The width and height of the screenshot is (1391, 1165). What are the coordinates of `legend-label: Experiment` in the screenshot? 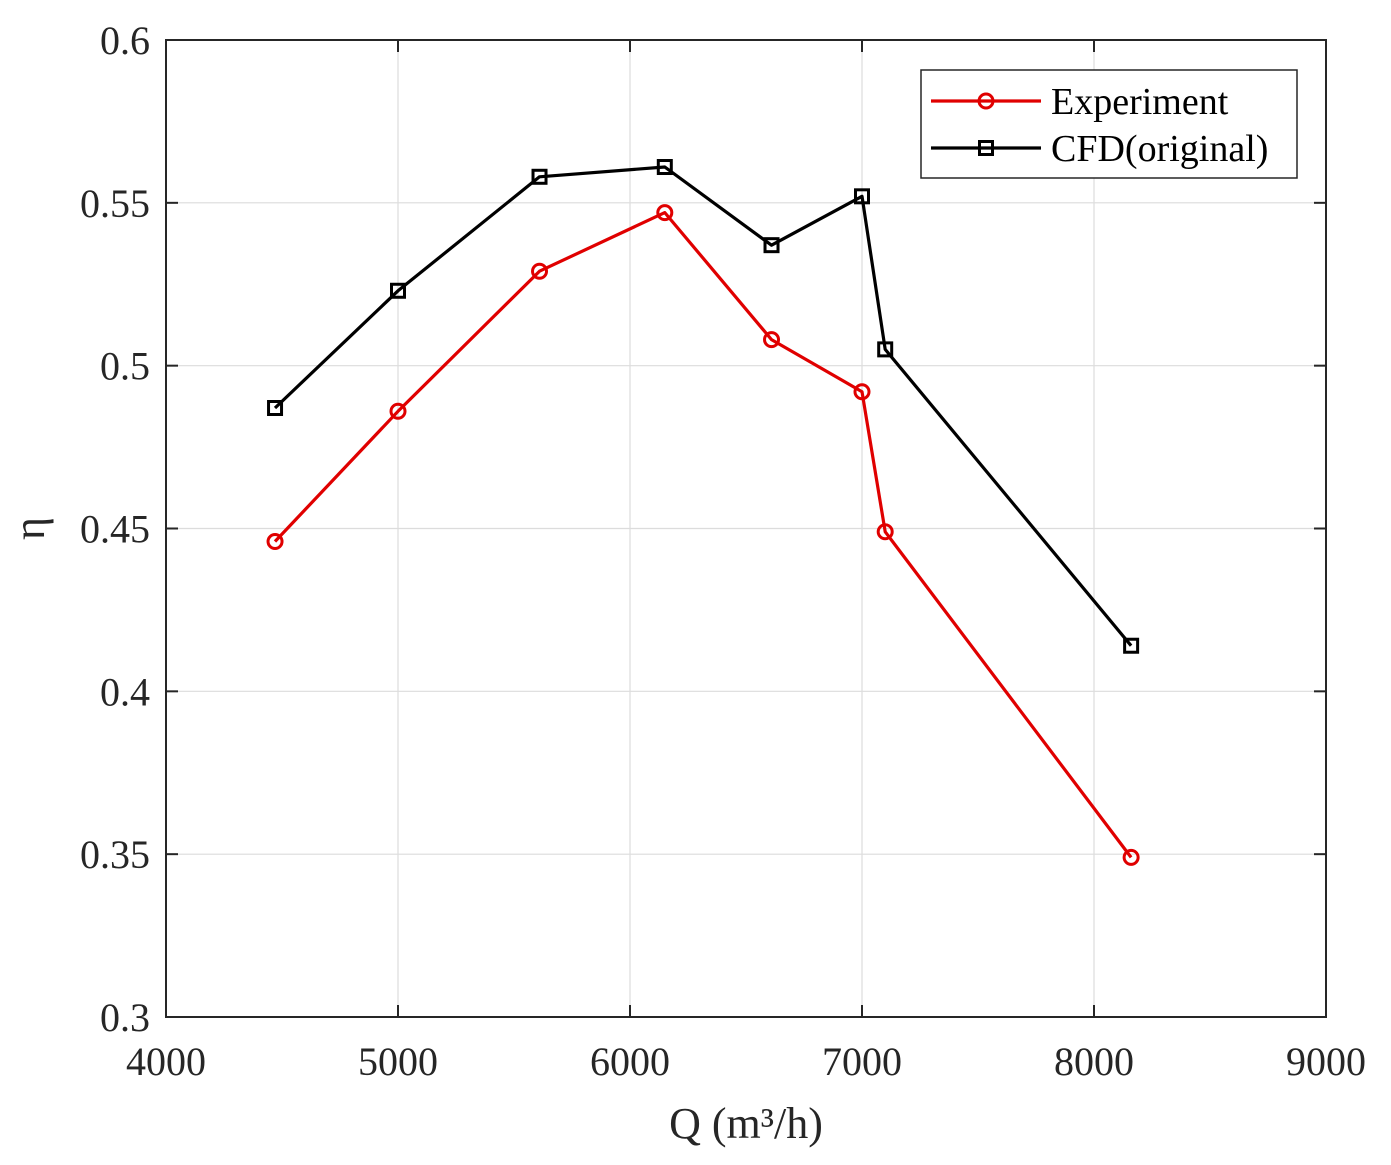 It's located at (1140, 102).